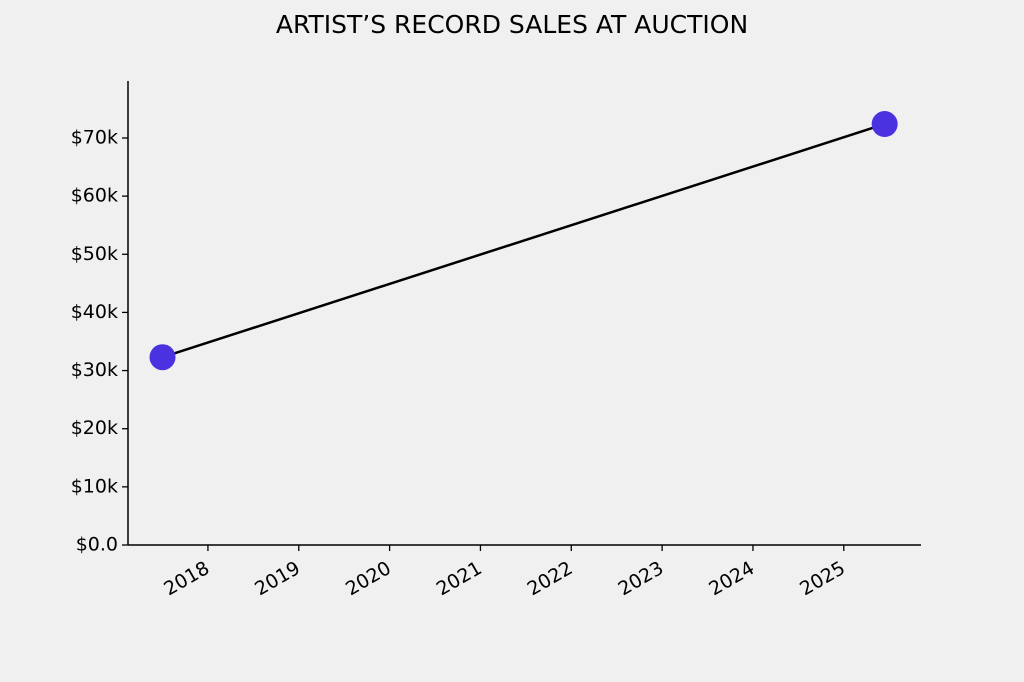  What do you see at coordinates (94, 137) in the screenshot?
I see `y-tick-label: $70k` at bounding box center [94, 137].